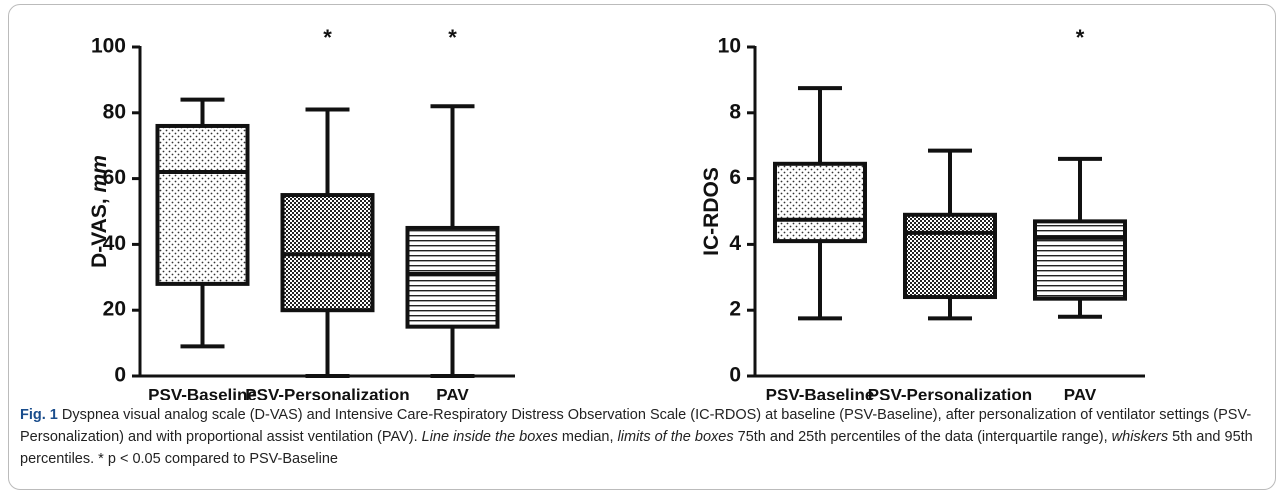 The image size is (1285, 497). Describe the element at coordinates (675, 437) in the screenshot. I see `caption-text: limits of the boxes` at that location.